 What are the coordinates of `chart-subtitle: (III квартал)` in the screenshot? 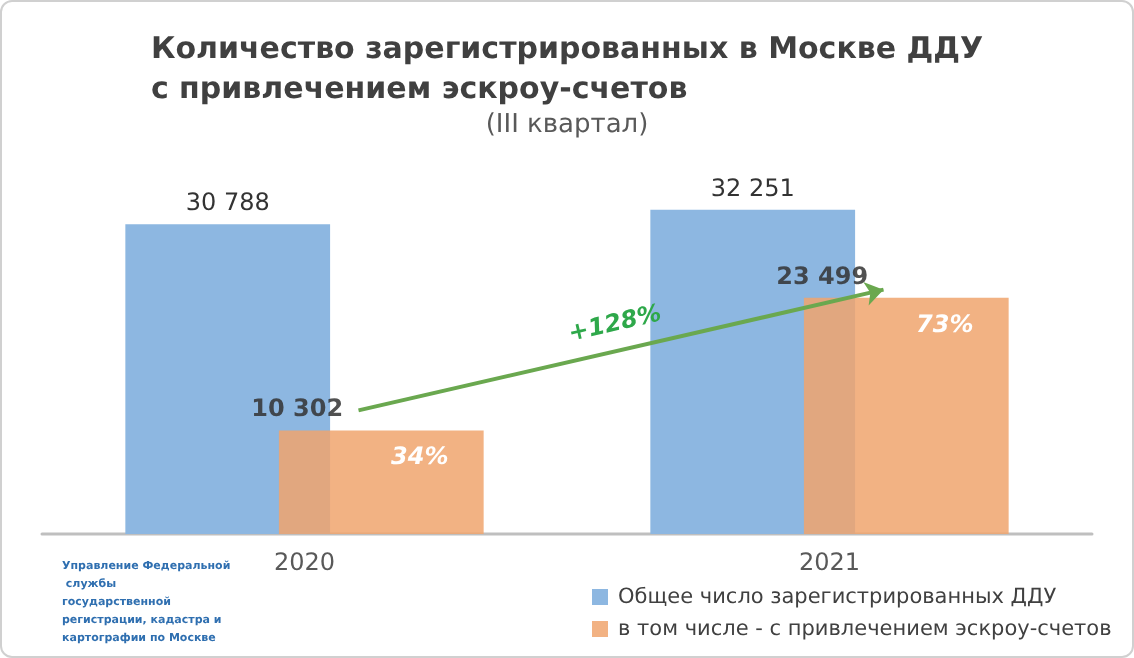 It's located at (567, 125).